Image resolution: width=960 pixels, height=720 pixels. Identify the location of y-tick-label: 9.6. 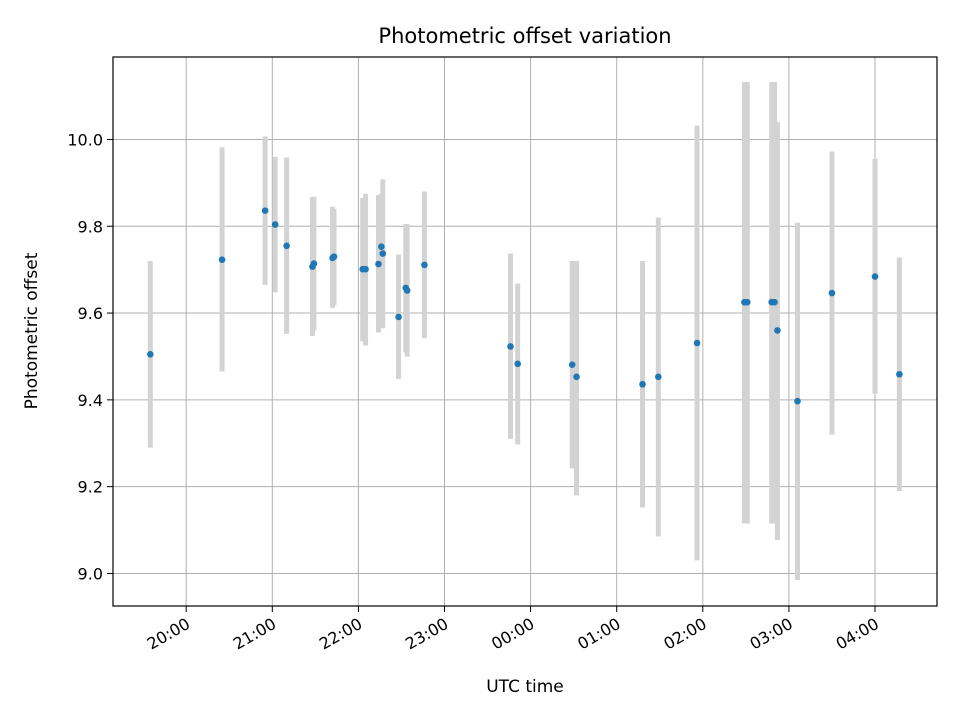
(90, 313).